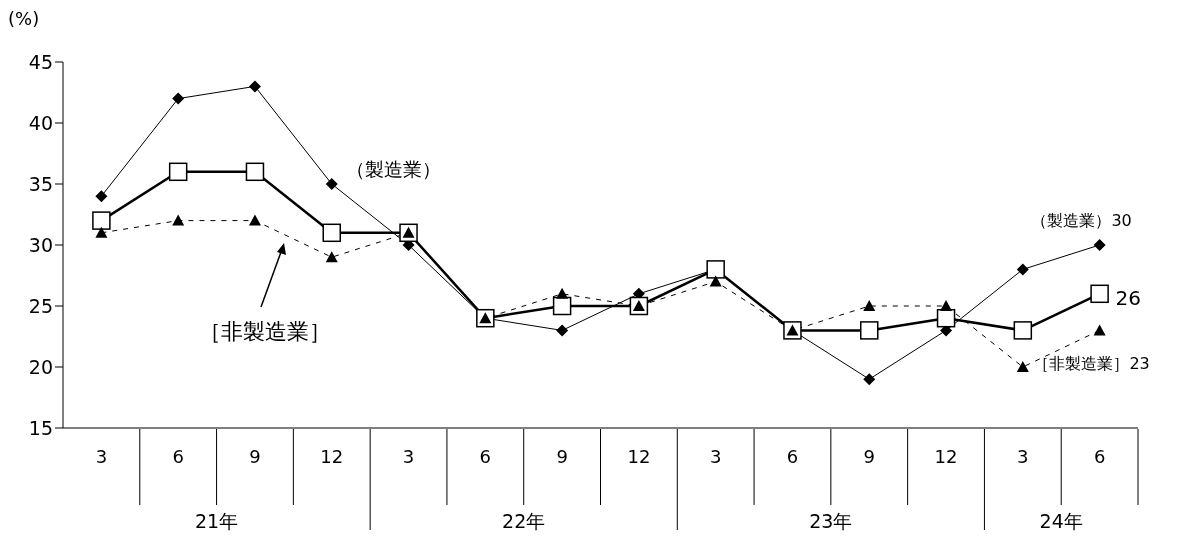  What do you see at coordinates (1081, 220) in the screenshot?
I see `data-label: （製造業）30` at bounding box center [1081, 220].